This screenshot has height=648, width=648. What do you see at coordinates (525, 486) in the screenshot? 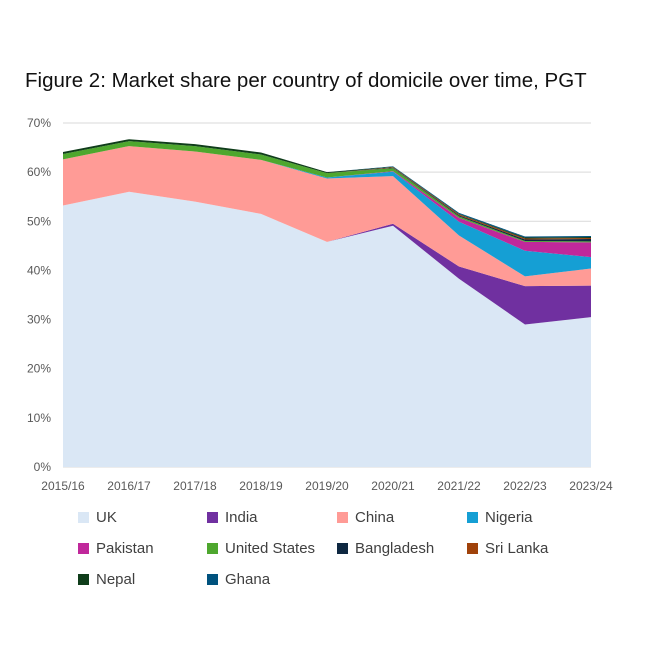
I see `x-tick-label: 2022/23` at bounding box center [525, 486].